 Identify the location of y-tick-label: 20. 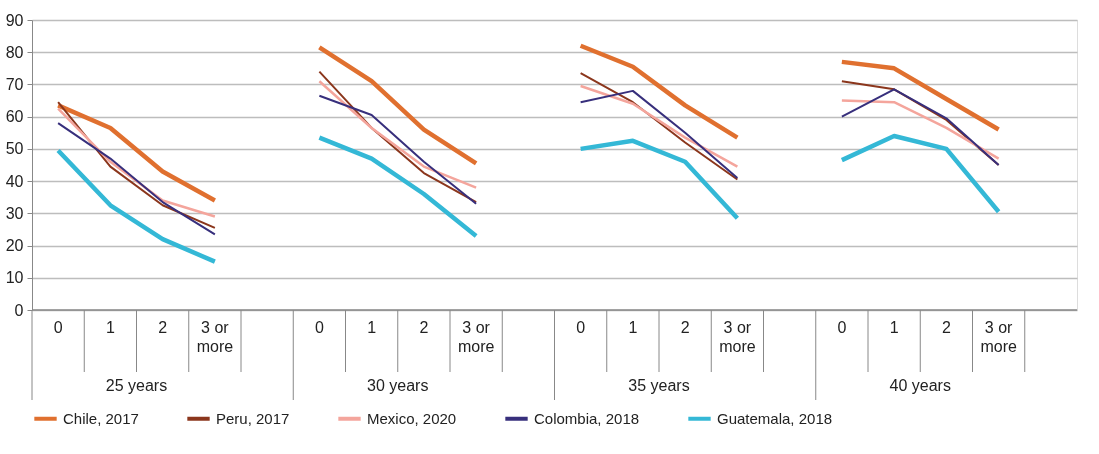
(14, 246).